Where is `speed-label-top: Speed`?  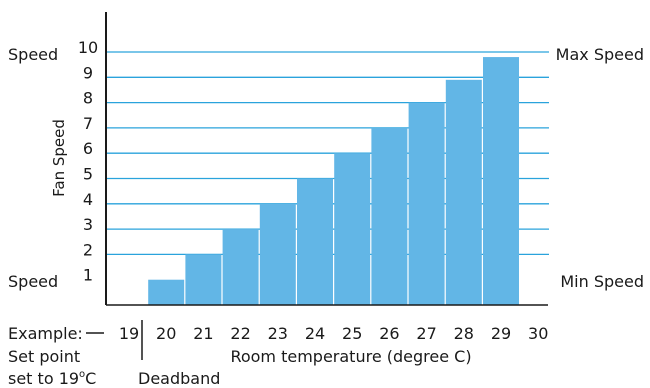
speed-label-top: Speed is located at coordinates (33, 54).